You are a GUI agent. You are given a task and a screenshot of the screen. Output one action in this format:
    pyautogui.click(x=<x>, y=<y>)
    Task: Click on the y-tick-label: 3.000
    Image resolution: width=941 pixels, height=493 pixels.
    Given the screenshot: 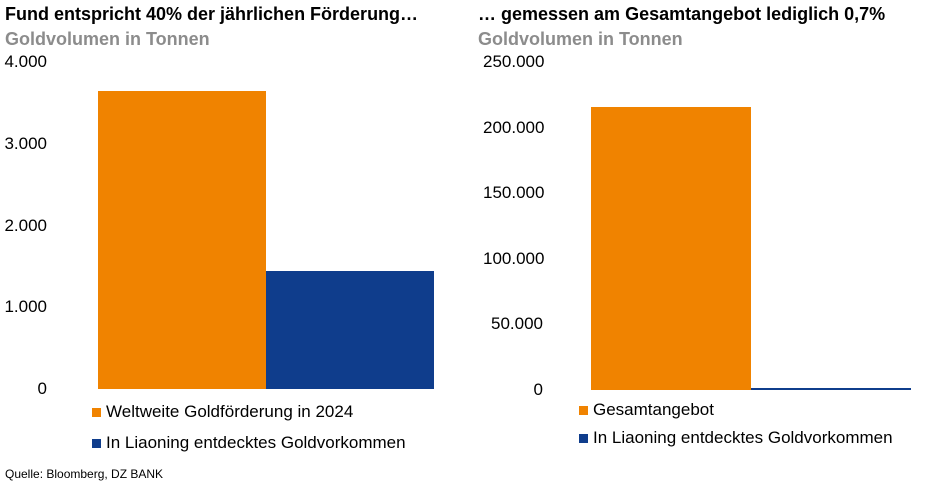 What is the action you would take?
    pyautogui.click(x=25, y=143)
    